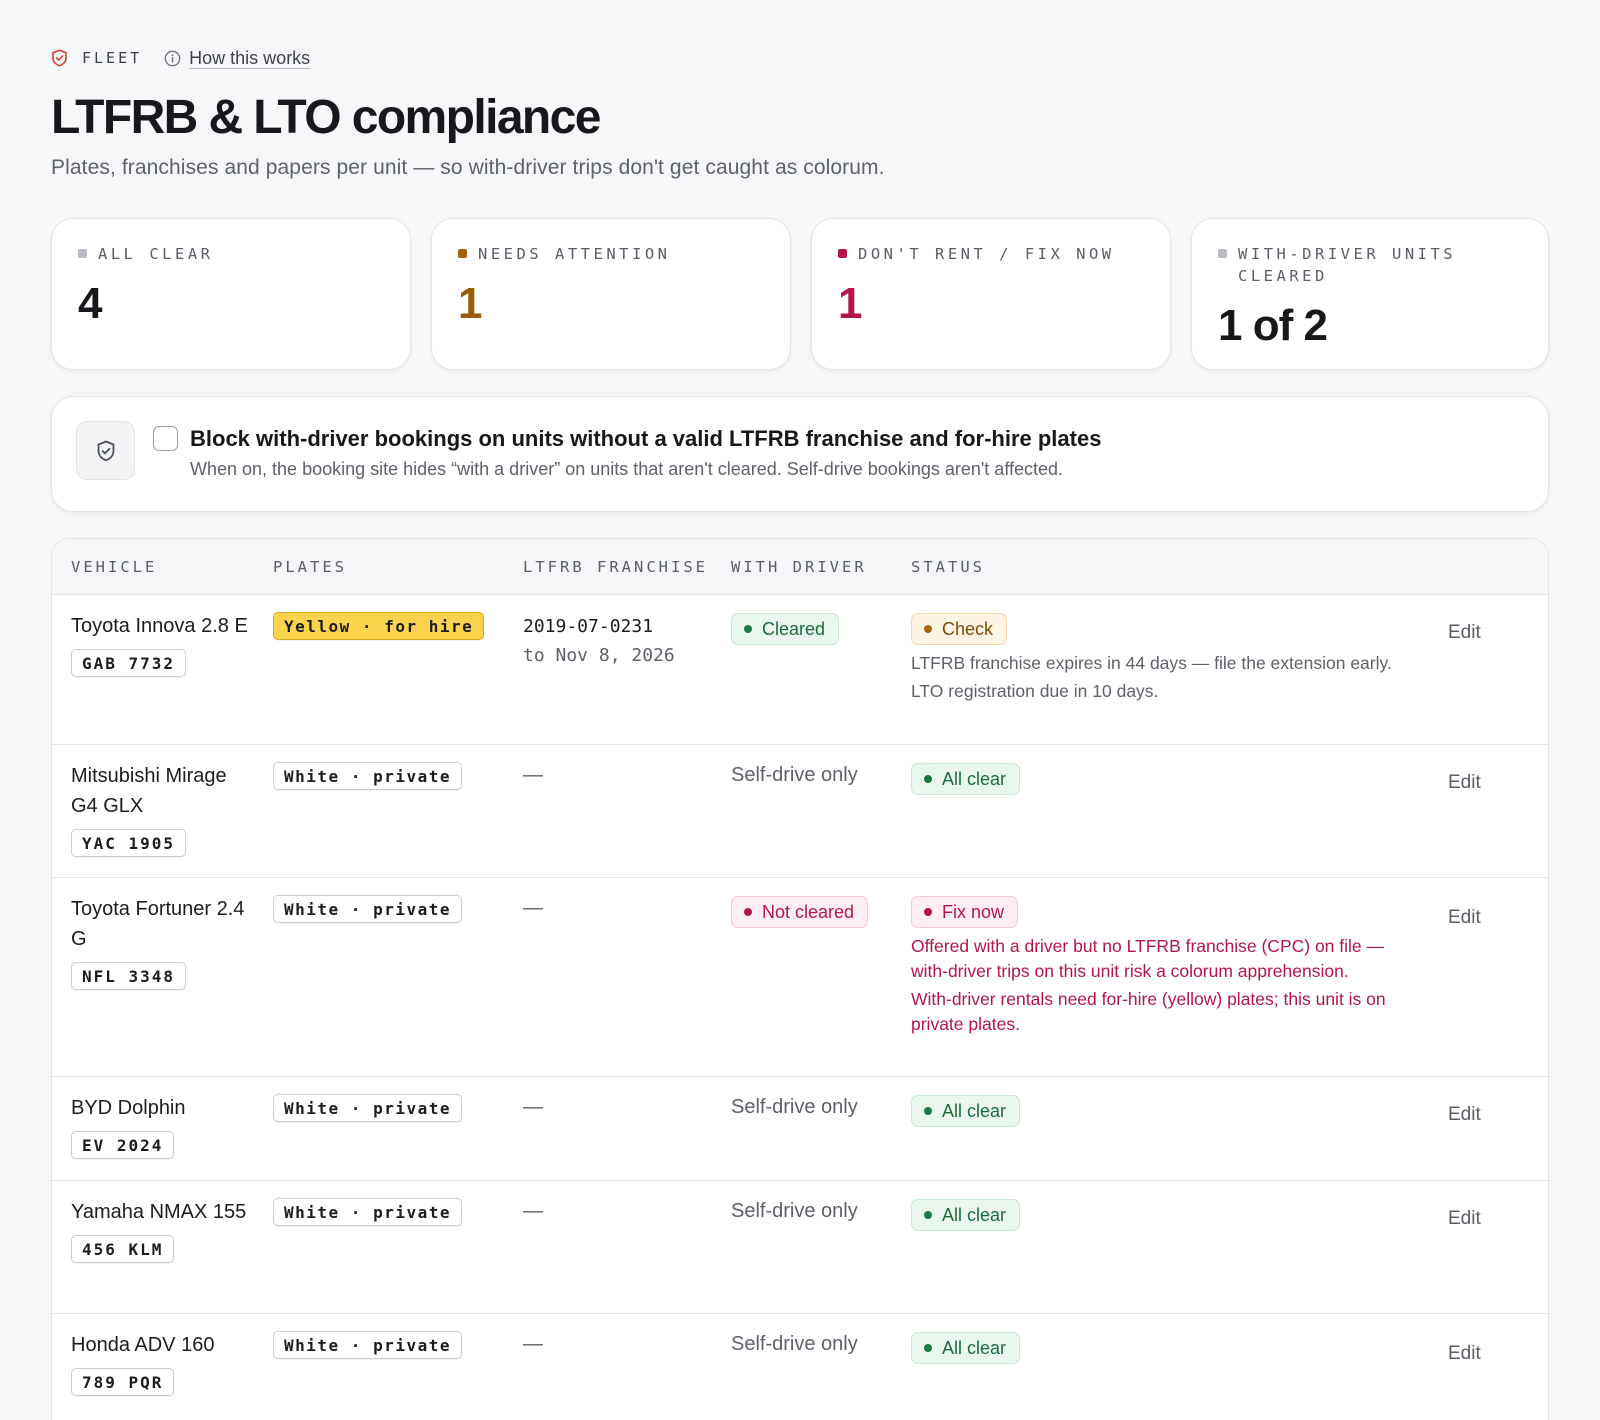  I want to click on how-this-works-label: How this works, so click(250, 57).